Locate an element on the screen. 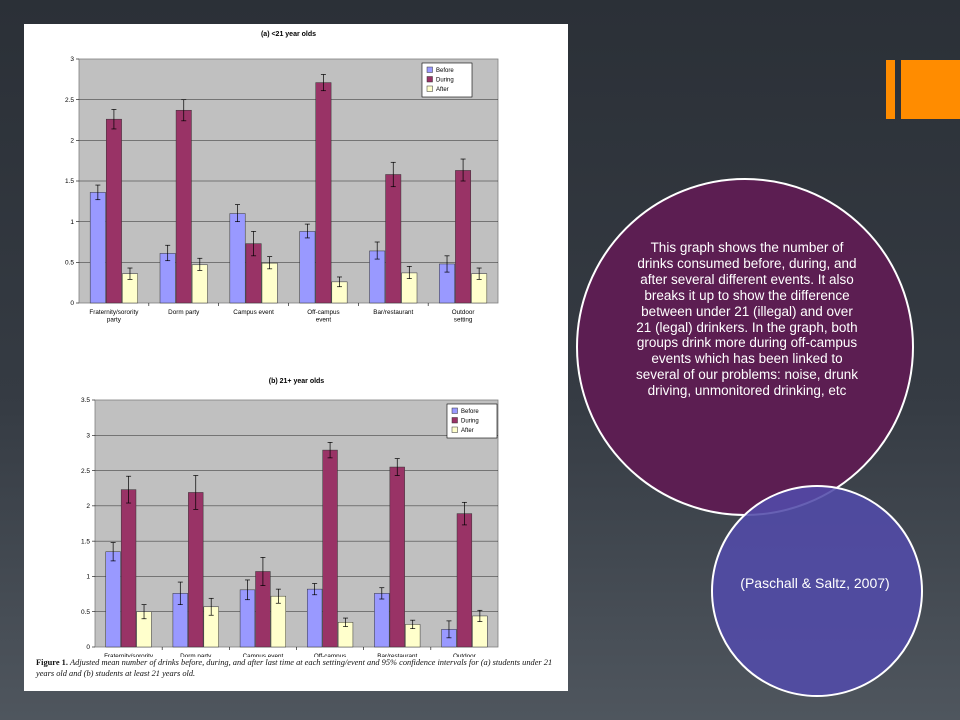  citation-text: (Paschall & Saltz, 2007) is located at coordinates (815, 583).